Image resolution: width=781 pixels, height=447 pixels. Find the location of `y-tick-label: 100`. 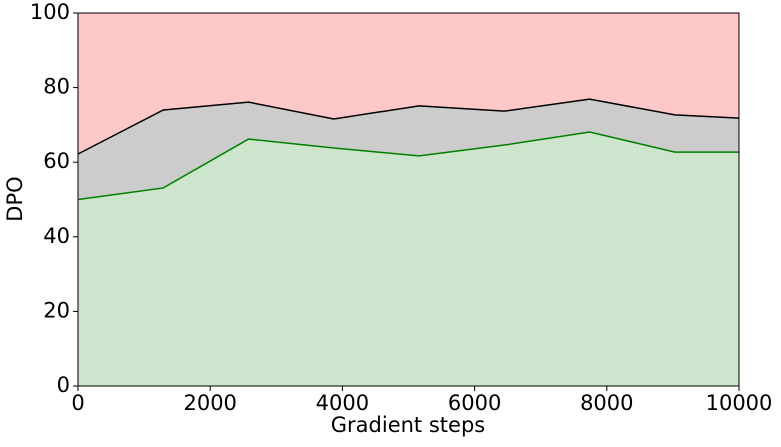

y-tick-label: 100 is located at coordinates (50, 12).